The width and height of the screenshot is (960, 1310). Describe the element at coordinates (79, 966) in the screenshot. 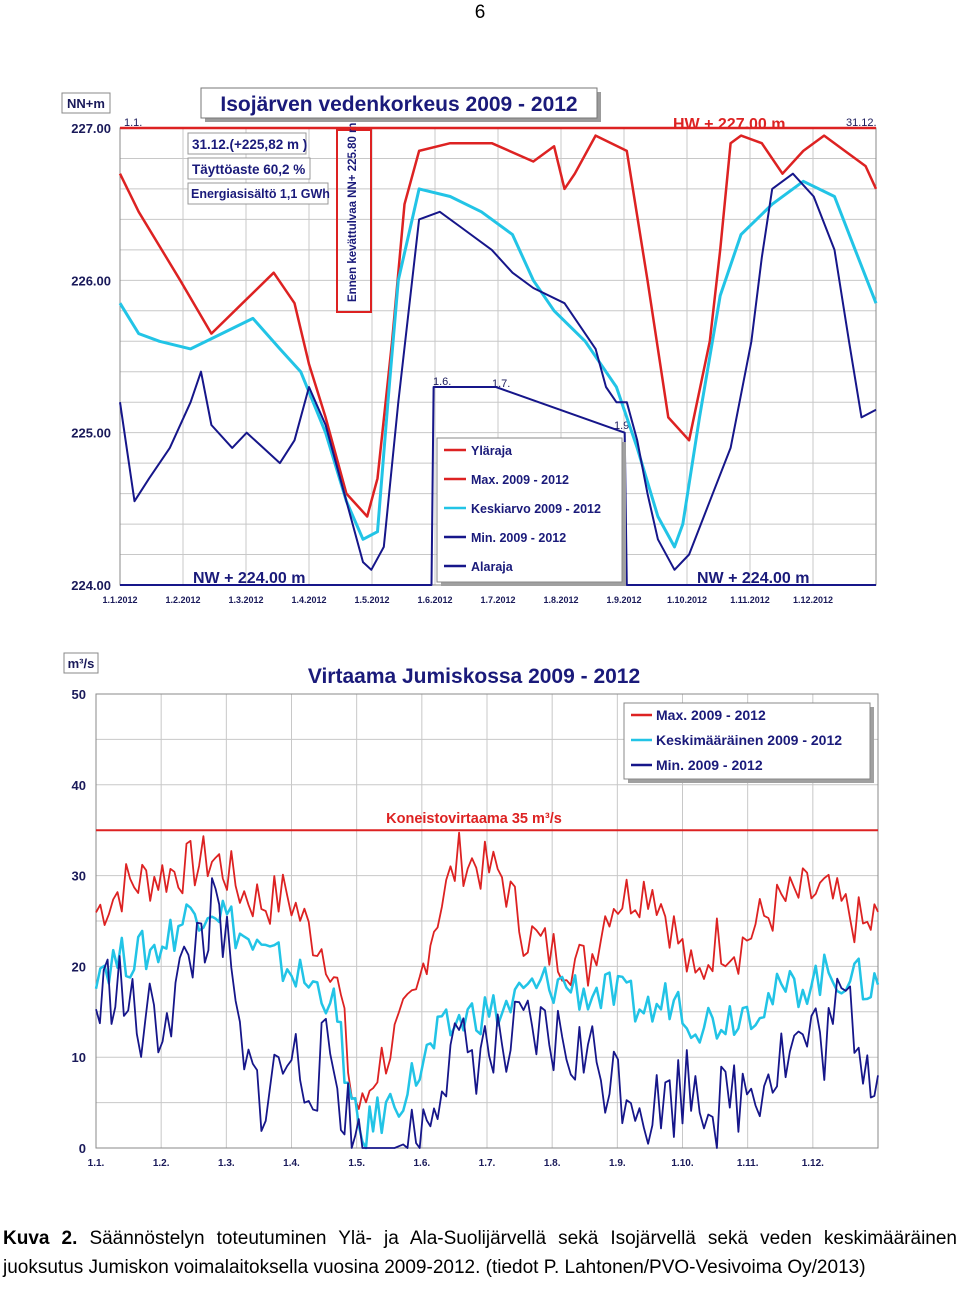

I see `flow-y-tick: 20` at that location.